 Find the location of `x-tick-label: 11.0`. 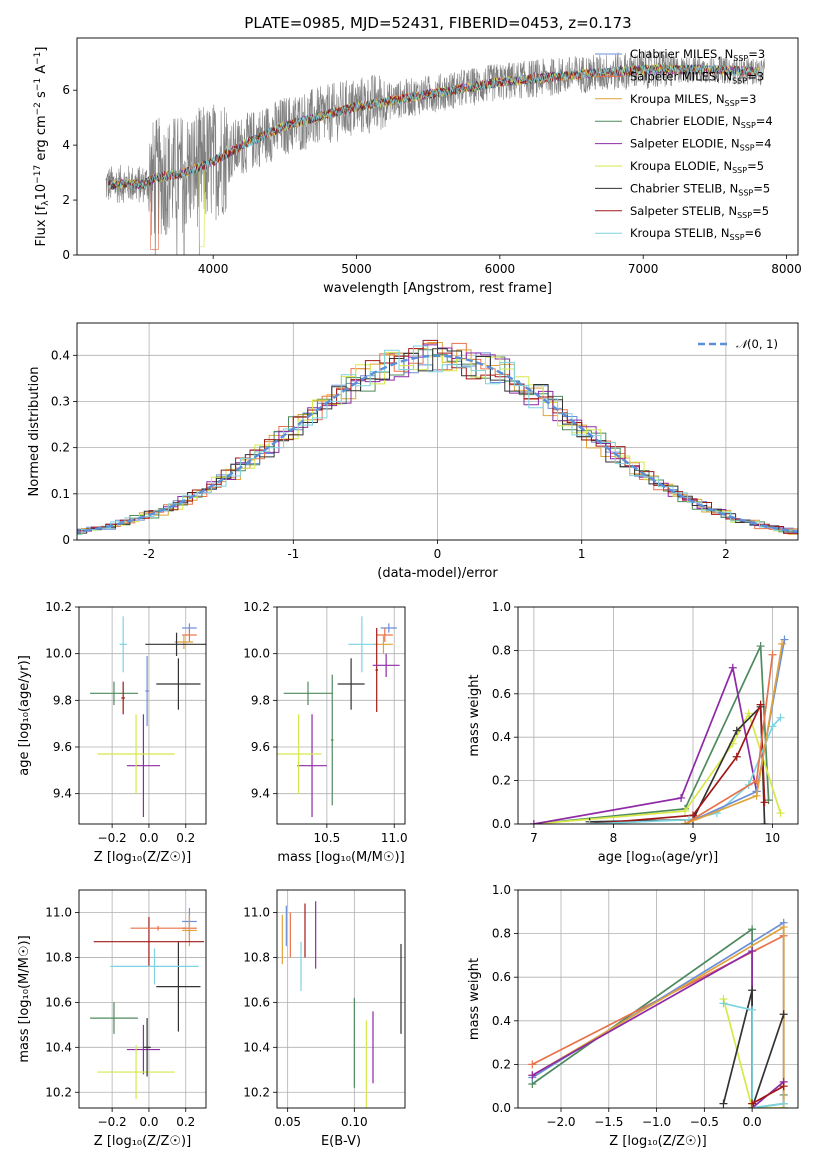

x-tick-label: 11.0 is located at coordinates (394, 838).